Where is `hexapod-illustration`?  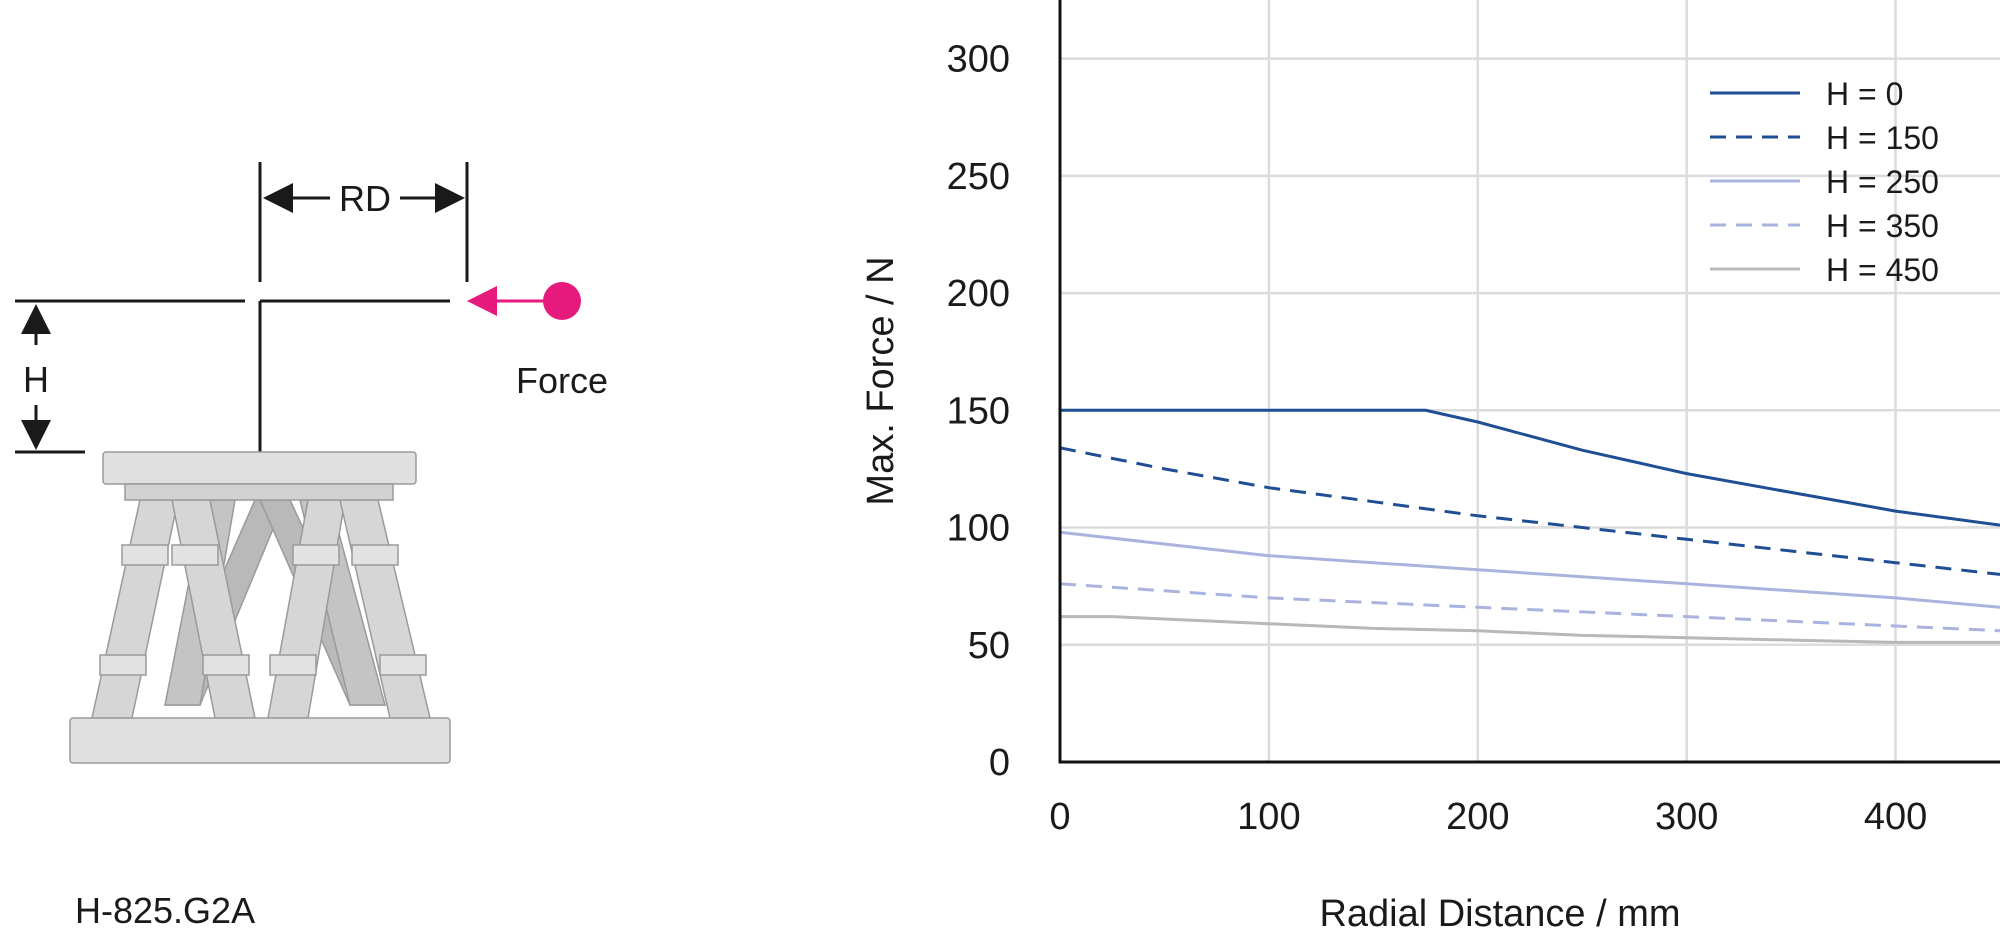
hexapod-illustration is located at coordinates (260, 607).